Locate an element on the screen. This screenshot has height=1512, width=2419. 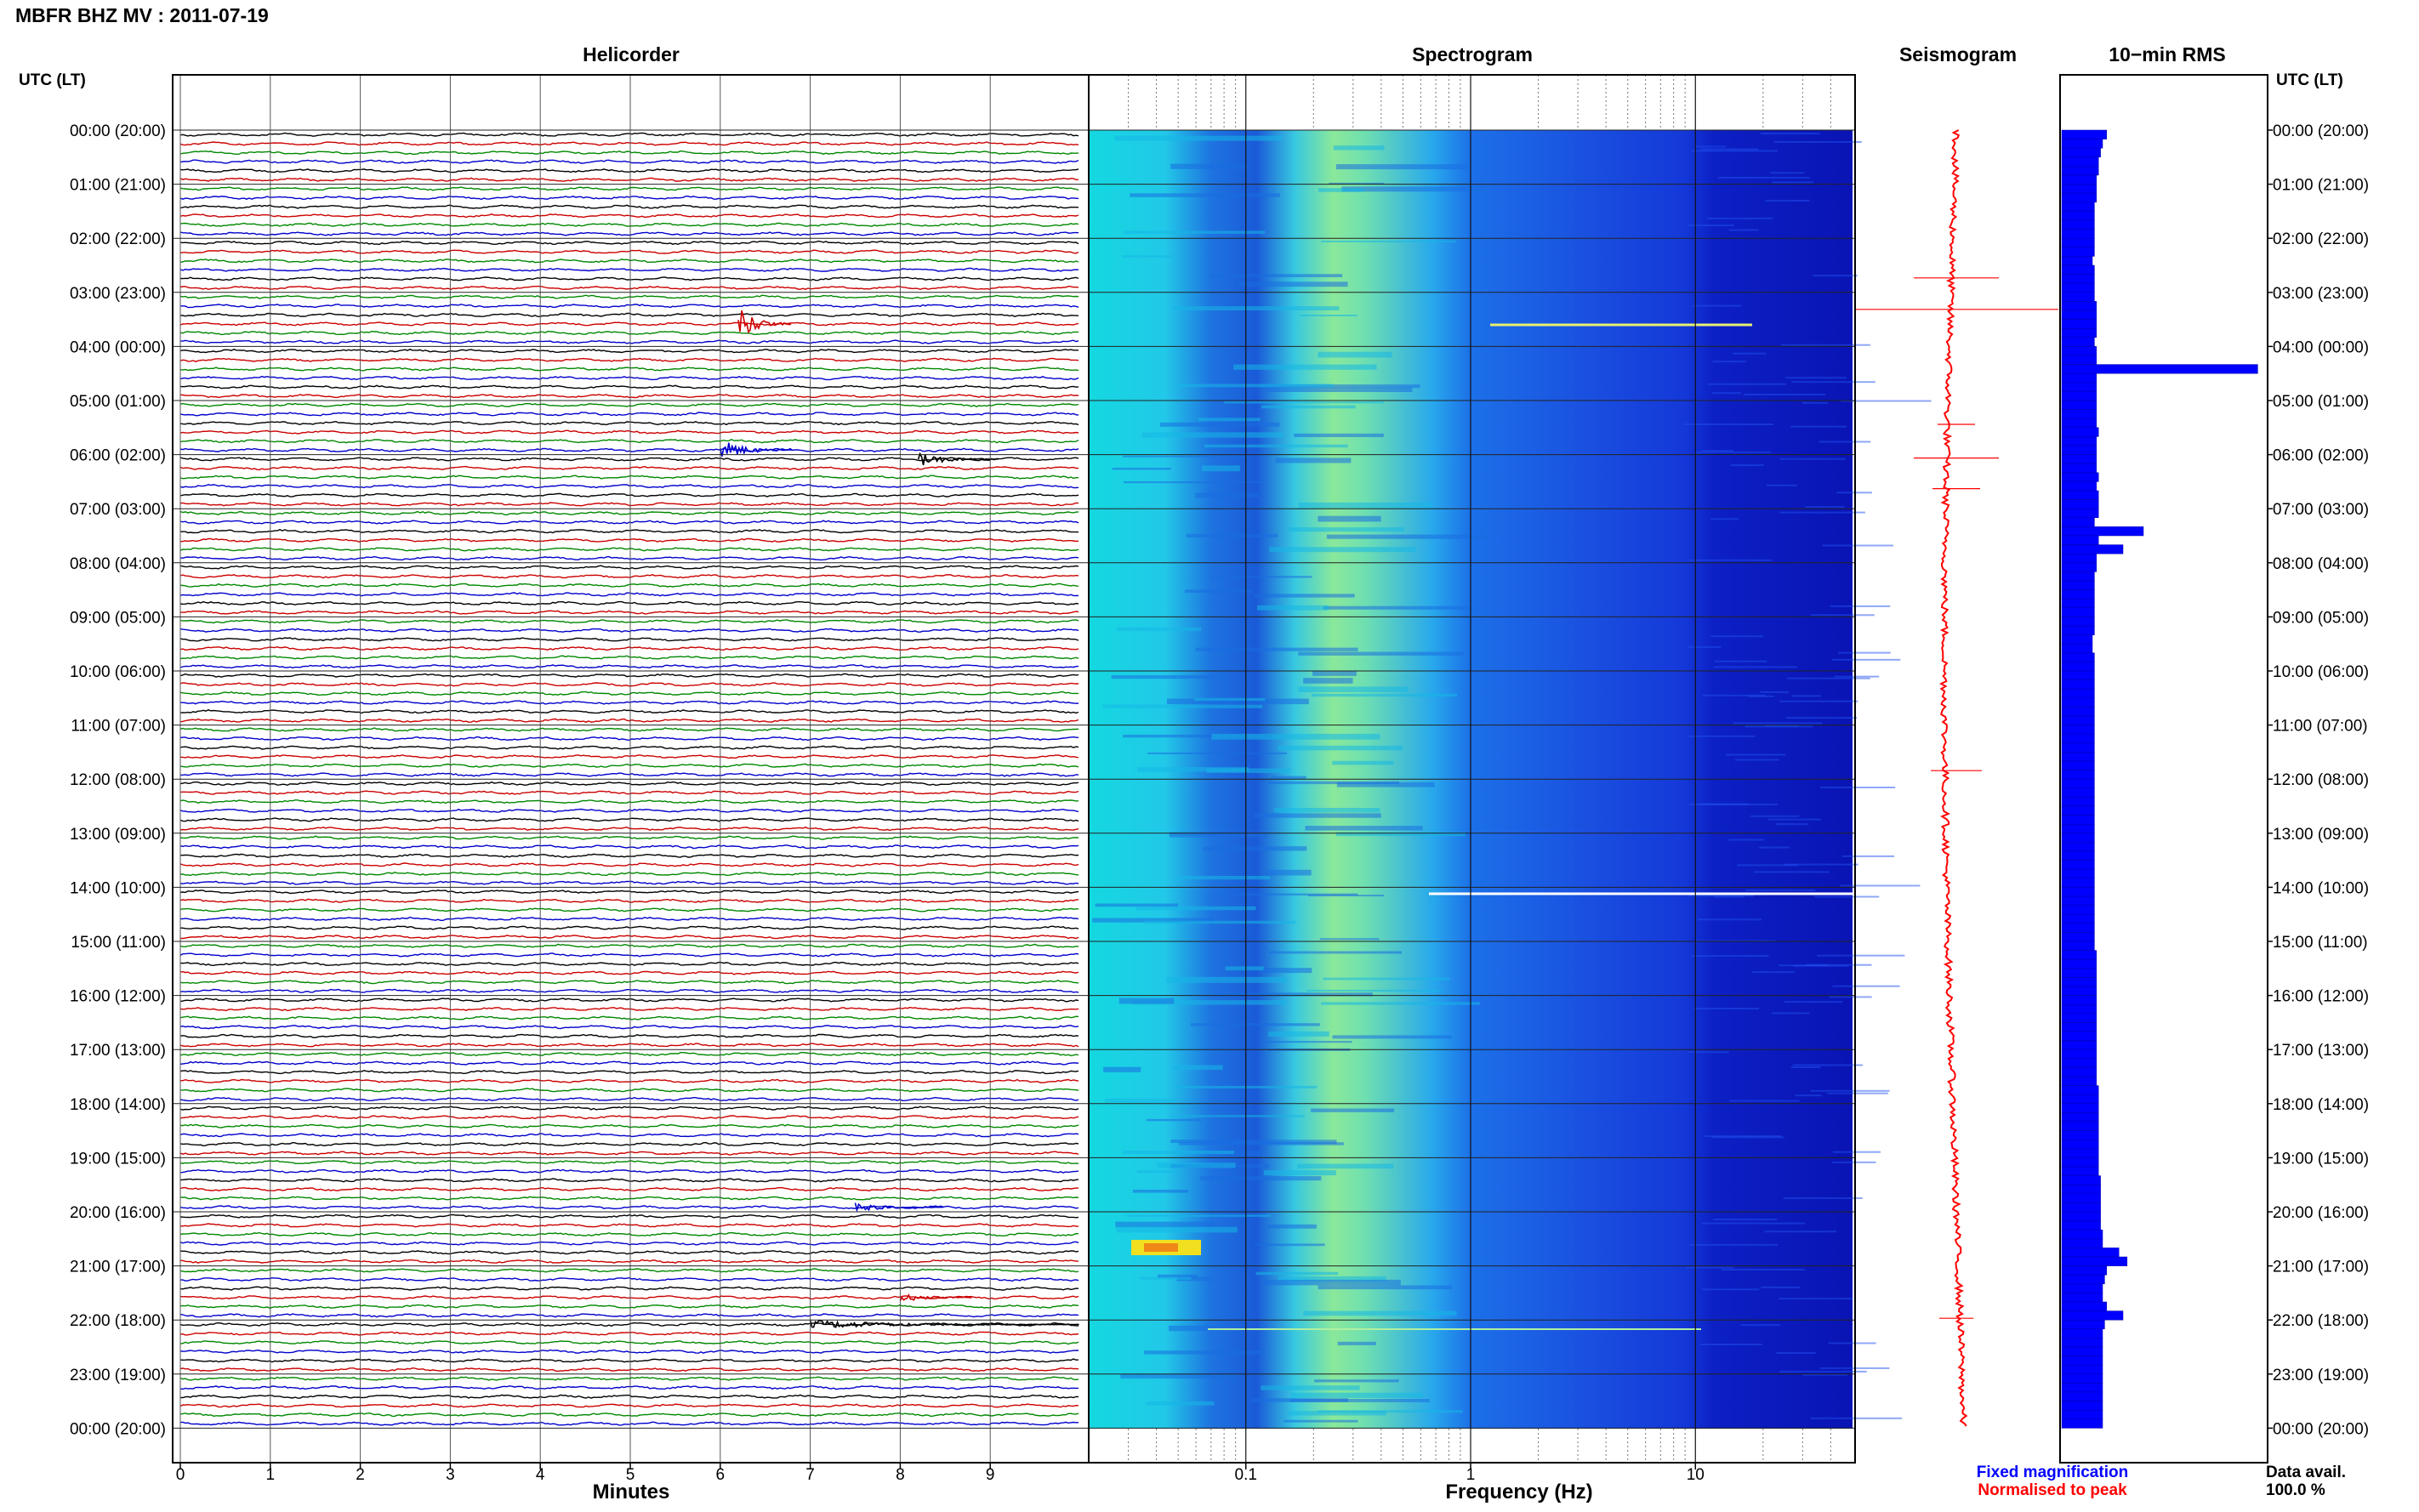
hour-label-right: 11:00 (07:00) is located at coordinates (2320, 727).